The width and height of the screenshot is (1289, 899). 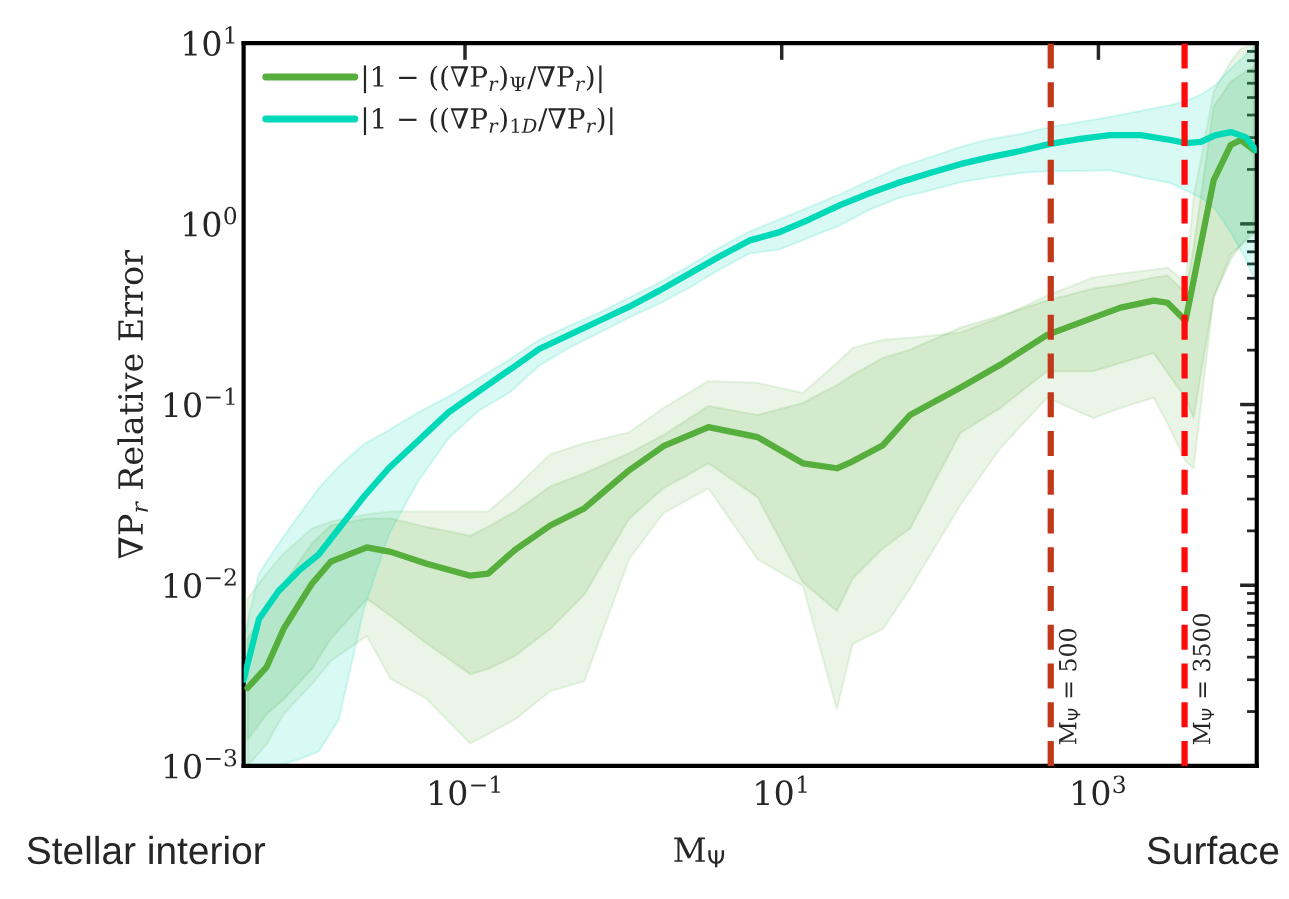 What do you see at coordinates (200, 583) in the screenshot?
I see `y-tick-label: 10$^{−2}$` at bounding box center [200, 583].